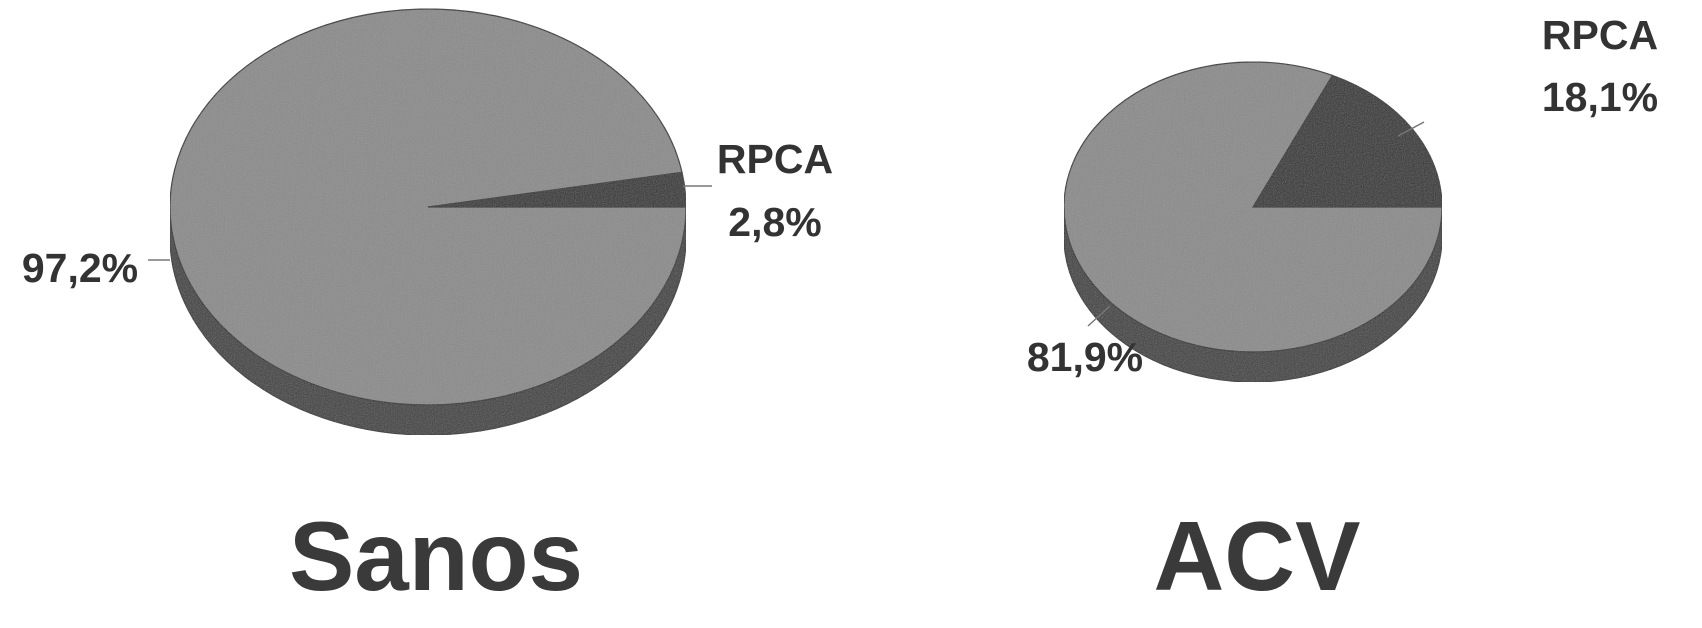 Image resolution: width=1702 pixels, height=628 pixels. I want to click on pie-sanos-leaders, so click(430, 223).